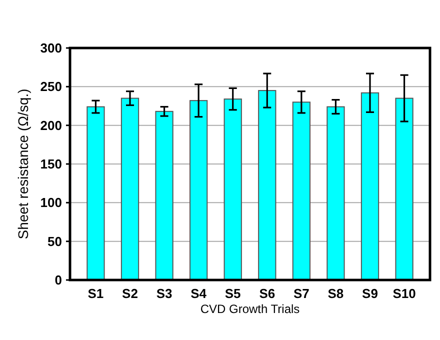 This screenshot has width=440, height=340. What do you see at coordinates (58, 280) in the screenshot?
I see `y-tick-label: 0` at bounding box center [58, 280].